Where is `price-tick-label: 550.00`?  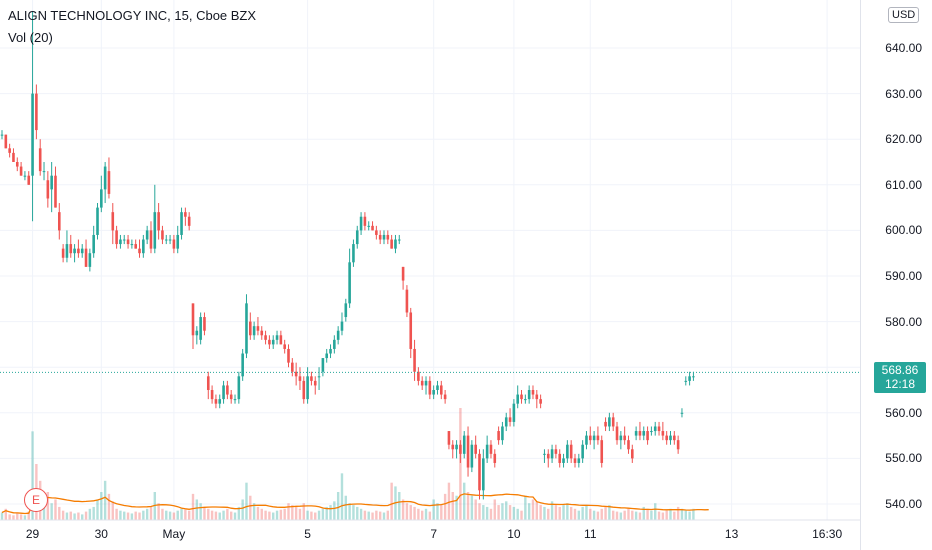 price-tick-label: 550.00 is located at coordinates (903, 458).